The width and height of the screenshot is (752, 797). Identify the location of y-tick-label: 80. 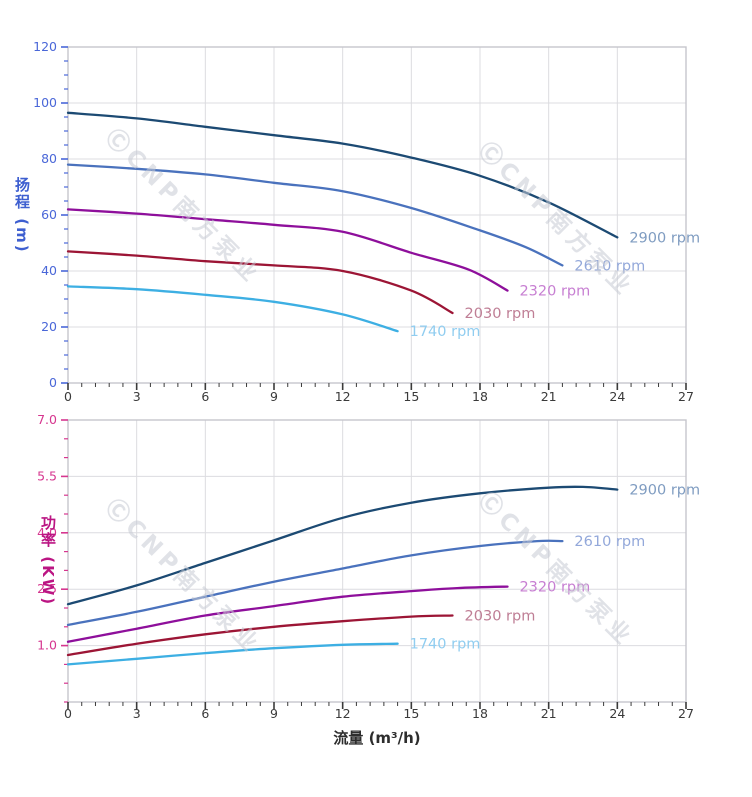
(49, 158).